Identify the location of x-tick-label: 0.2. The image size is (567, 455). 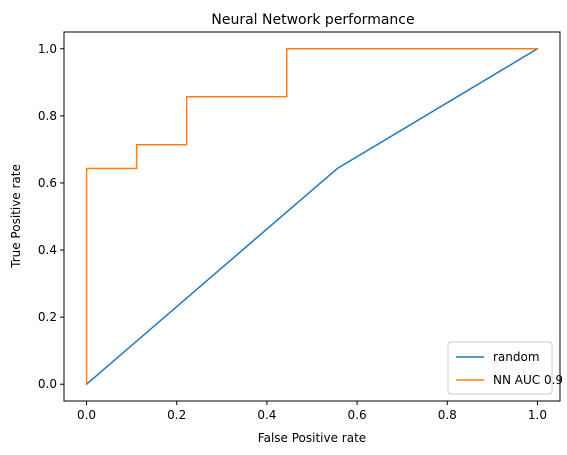
(176, 415).